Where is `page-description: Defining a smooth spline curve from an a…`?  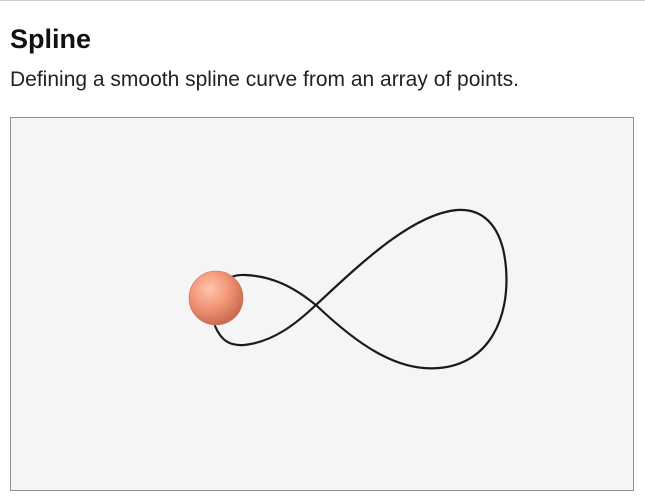 page-description: Defining a smooth spline curve from an a… is located at coordinates (264, 79).